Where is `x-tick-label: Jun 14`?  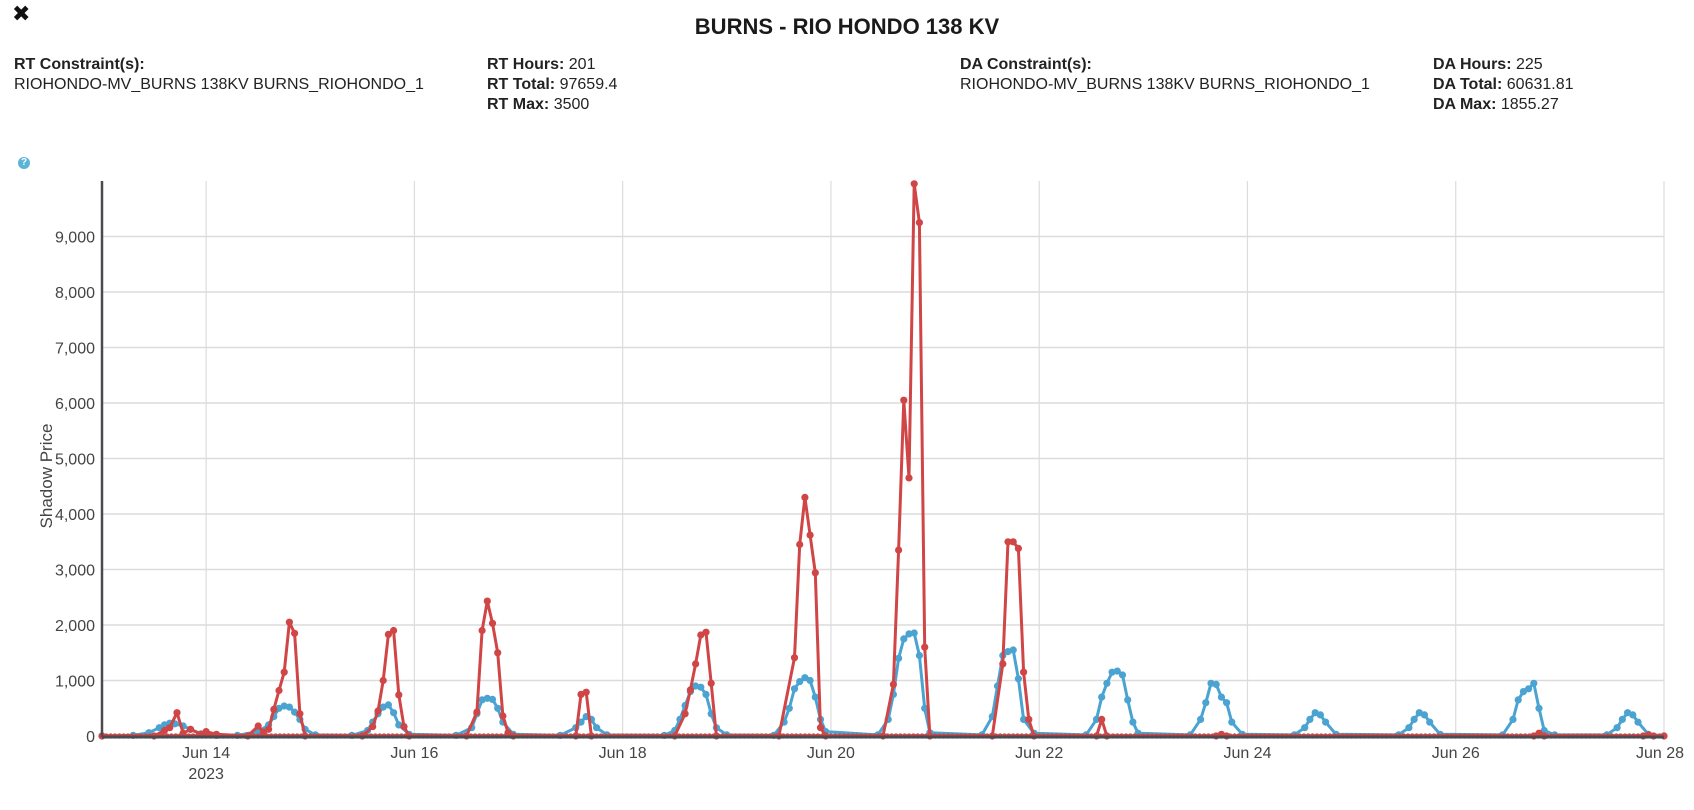
x-tick-label: Jun 14 is located at coordinates (206, 753).